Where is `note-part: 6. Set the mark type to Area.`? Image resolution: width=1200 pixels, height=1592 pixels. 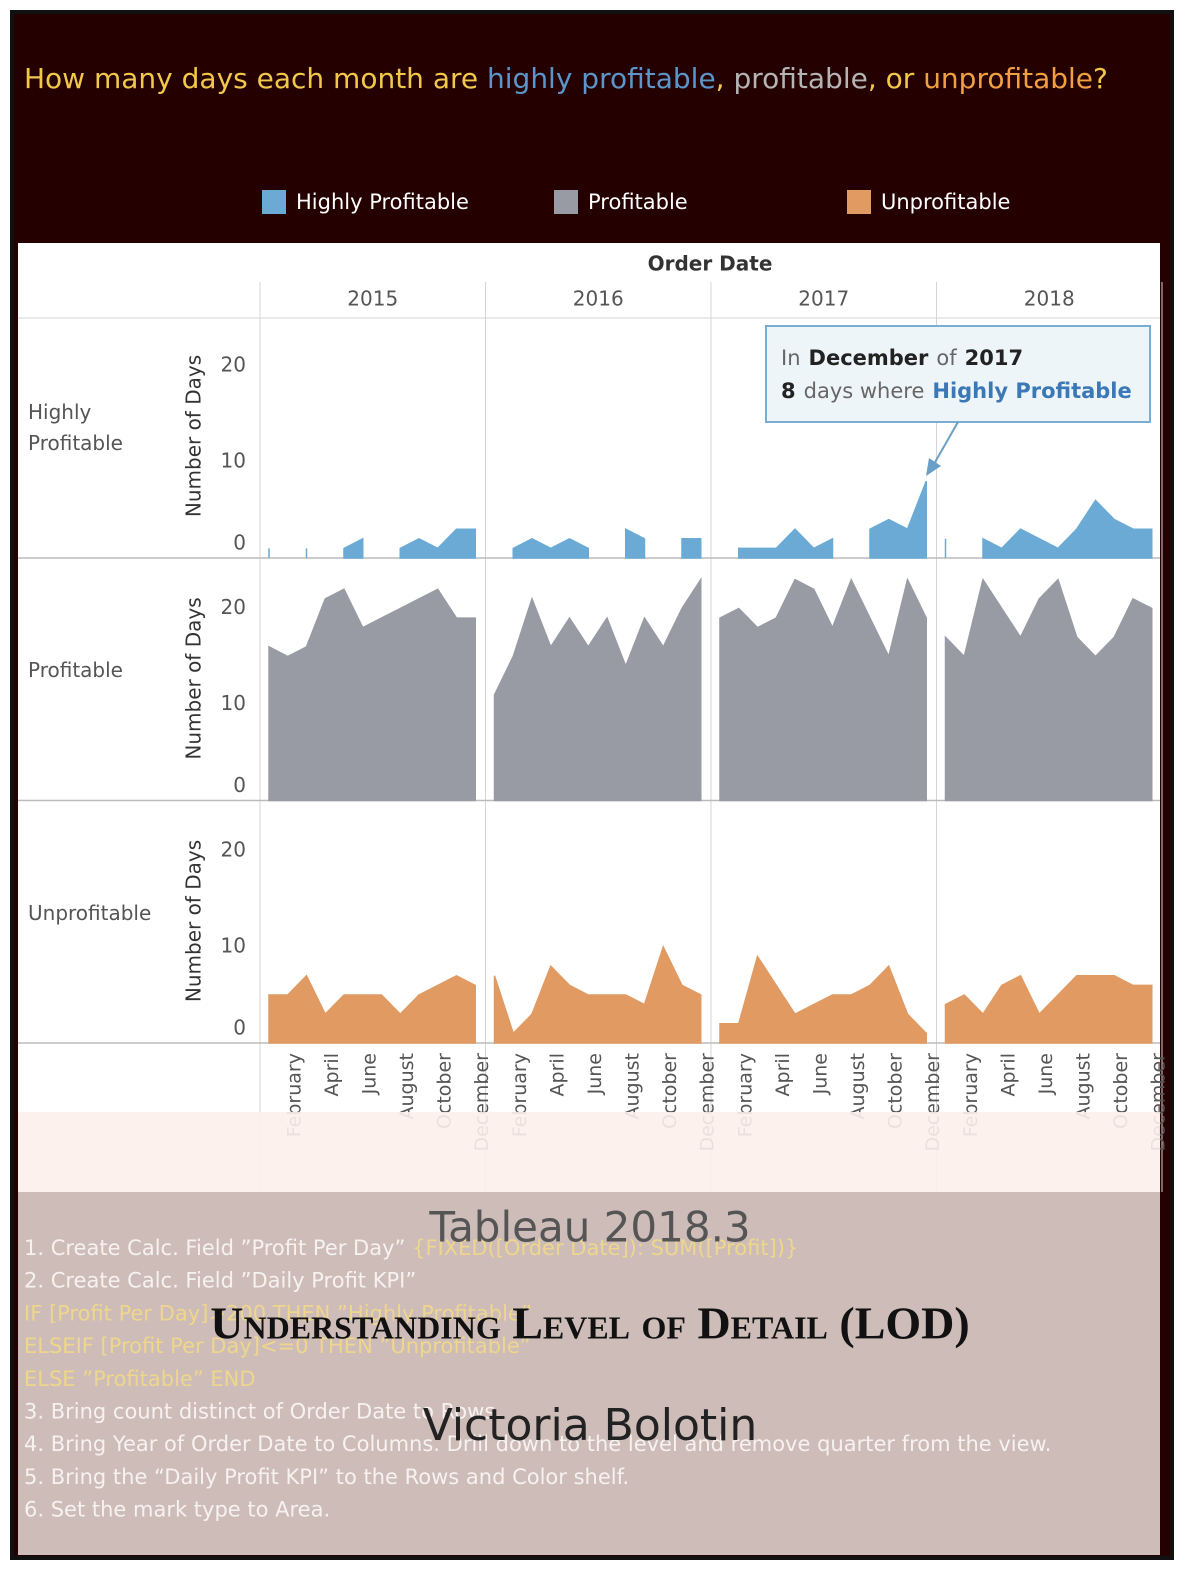
note-part: 6. Set the mark type to Area. is located at coordinates (177, 1510).